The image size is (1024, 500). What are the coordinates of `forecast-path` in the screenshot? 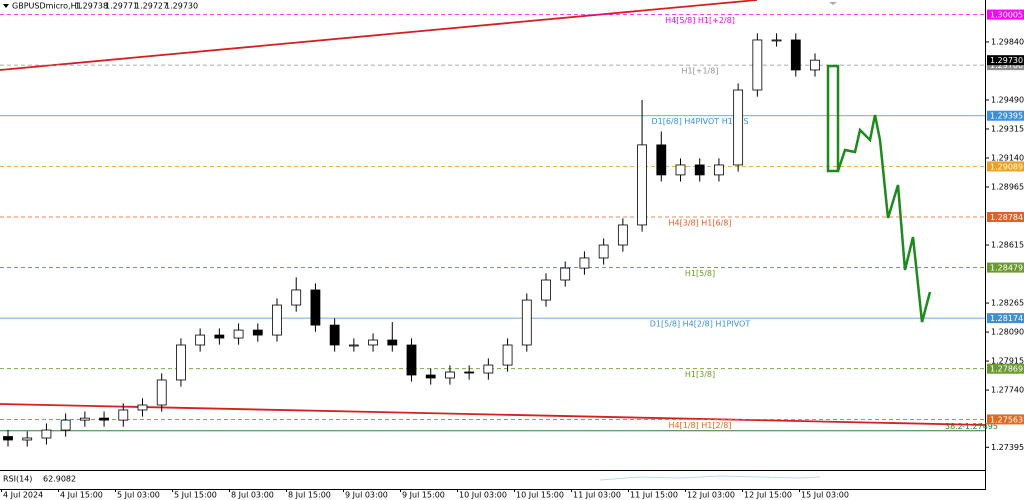 It's located at (884, 218).